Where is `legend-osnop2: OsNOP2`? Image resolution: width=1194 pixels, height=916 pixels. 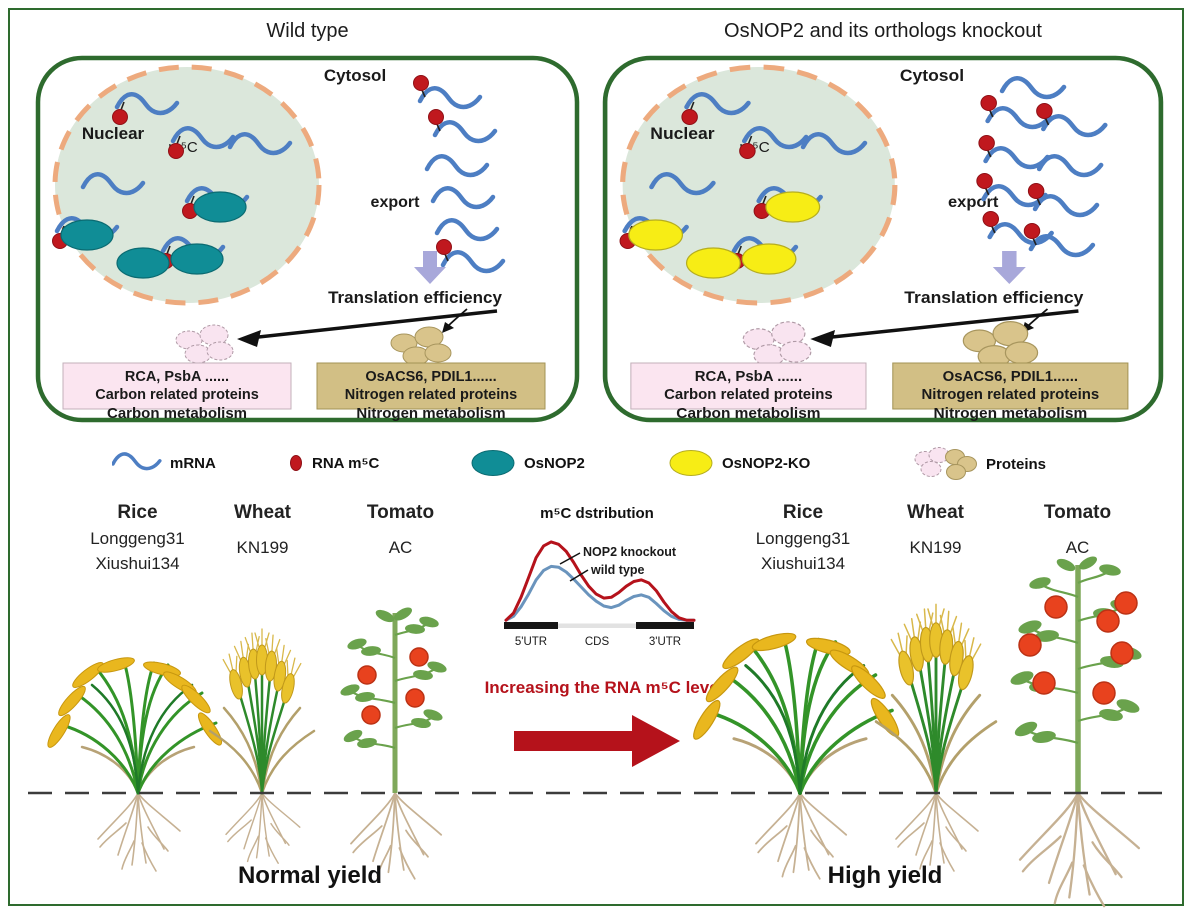
legend-osnop2: OsNOP2 is located at coordinates (527, 463).